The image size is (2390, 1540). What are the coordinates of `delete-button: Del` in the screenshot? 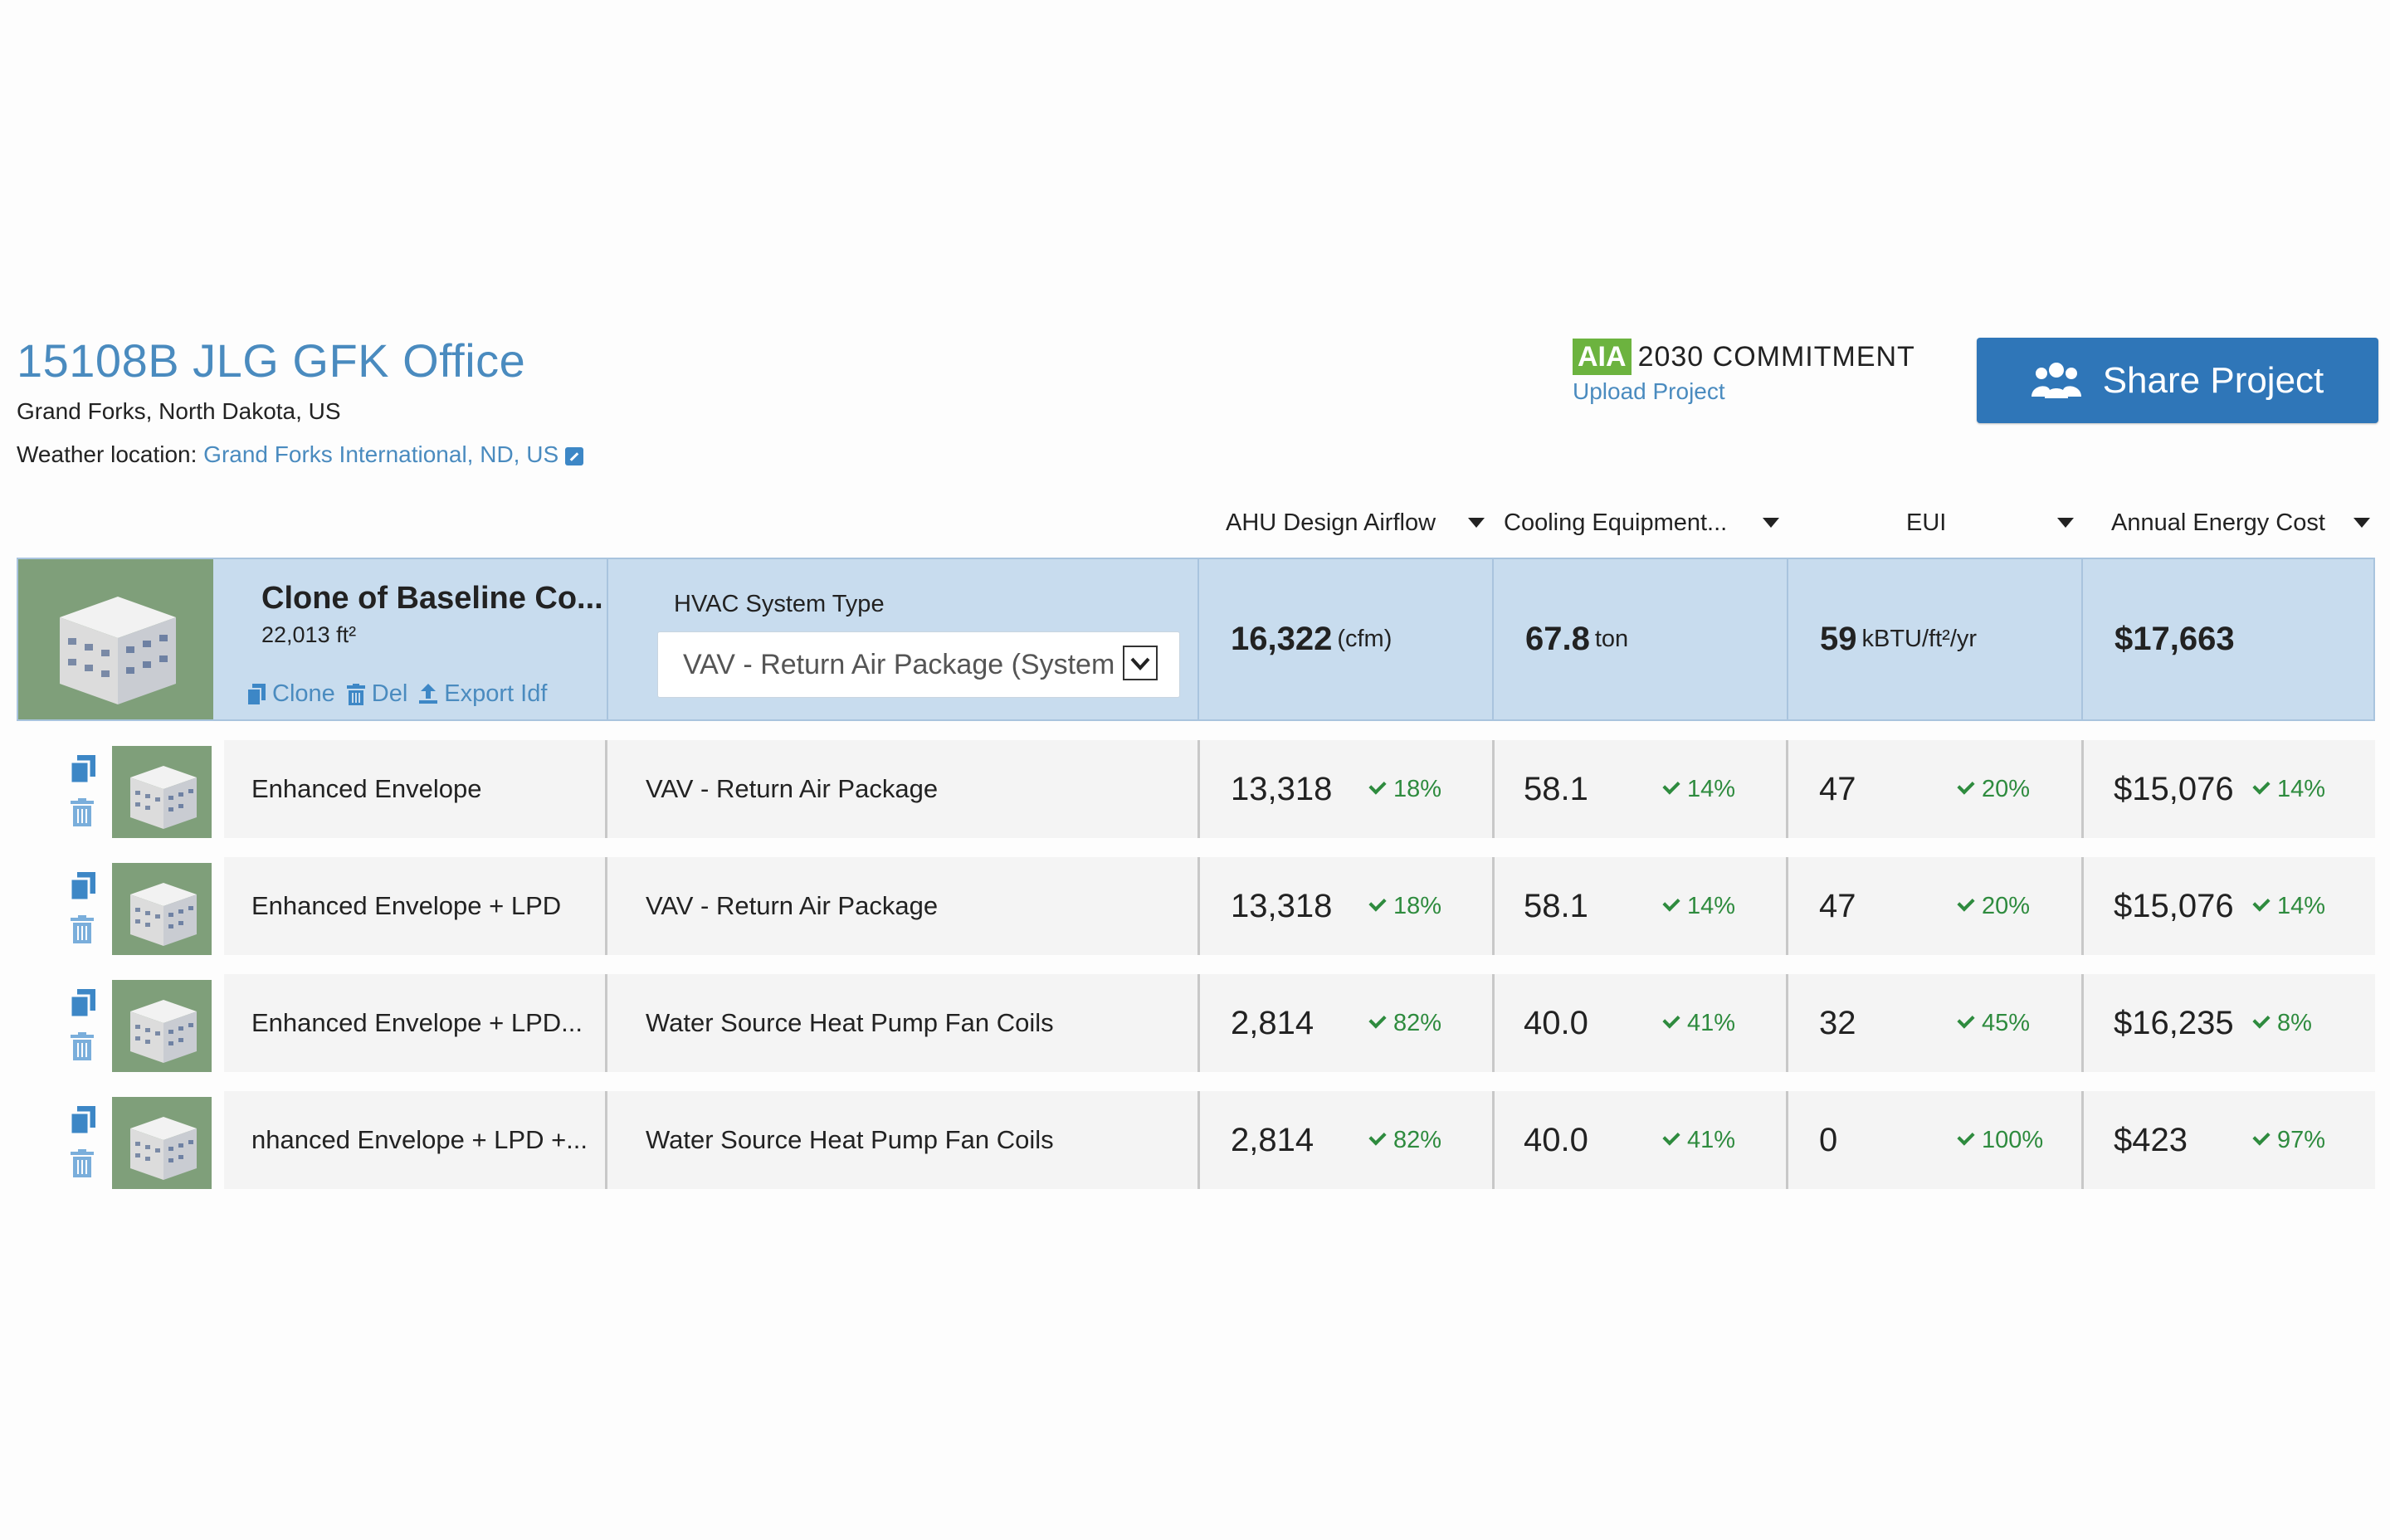 It's located at (377, 694).